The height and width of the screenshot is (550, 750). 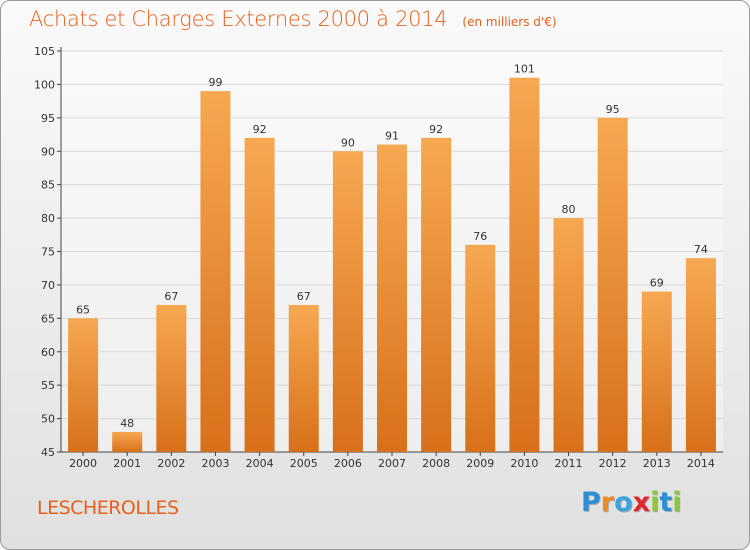 What do you see at coordinates (348, 463) in the screenshot?
I see `x-tick-label: 2006` at bounding box center [348, 463].